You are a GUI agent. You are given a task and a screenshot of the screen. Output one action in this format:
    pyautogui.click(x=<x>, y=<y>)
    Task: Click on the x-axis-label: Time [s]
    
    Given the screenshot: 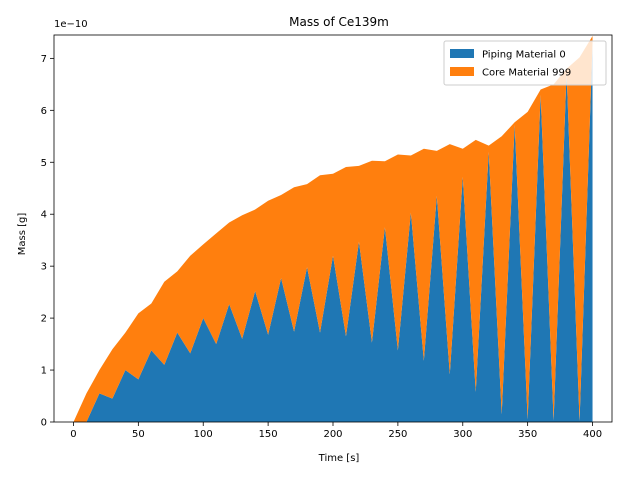 What is the action you would take?
    pyautogui.click(x=339, y=458)
    